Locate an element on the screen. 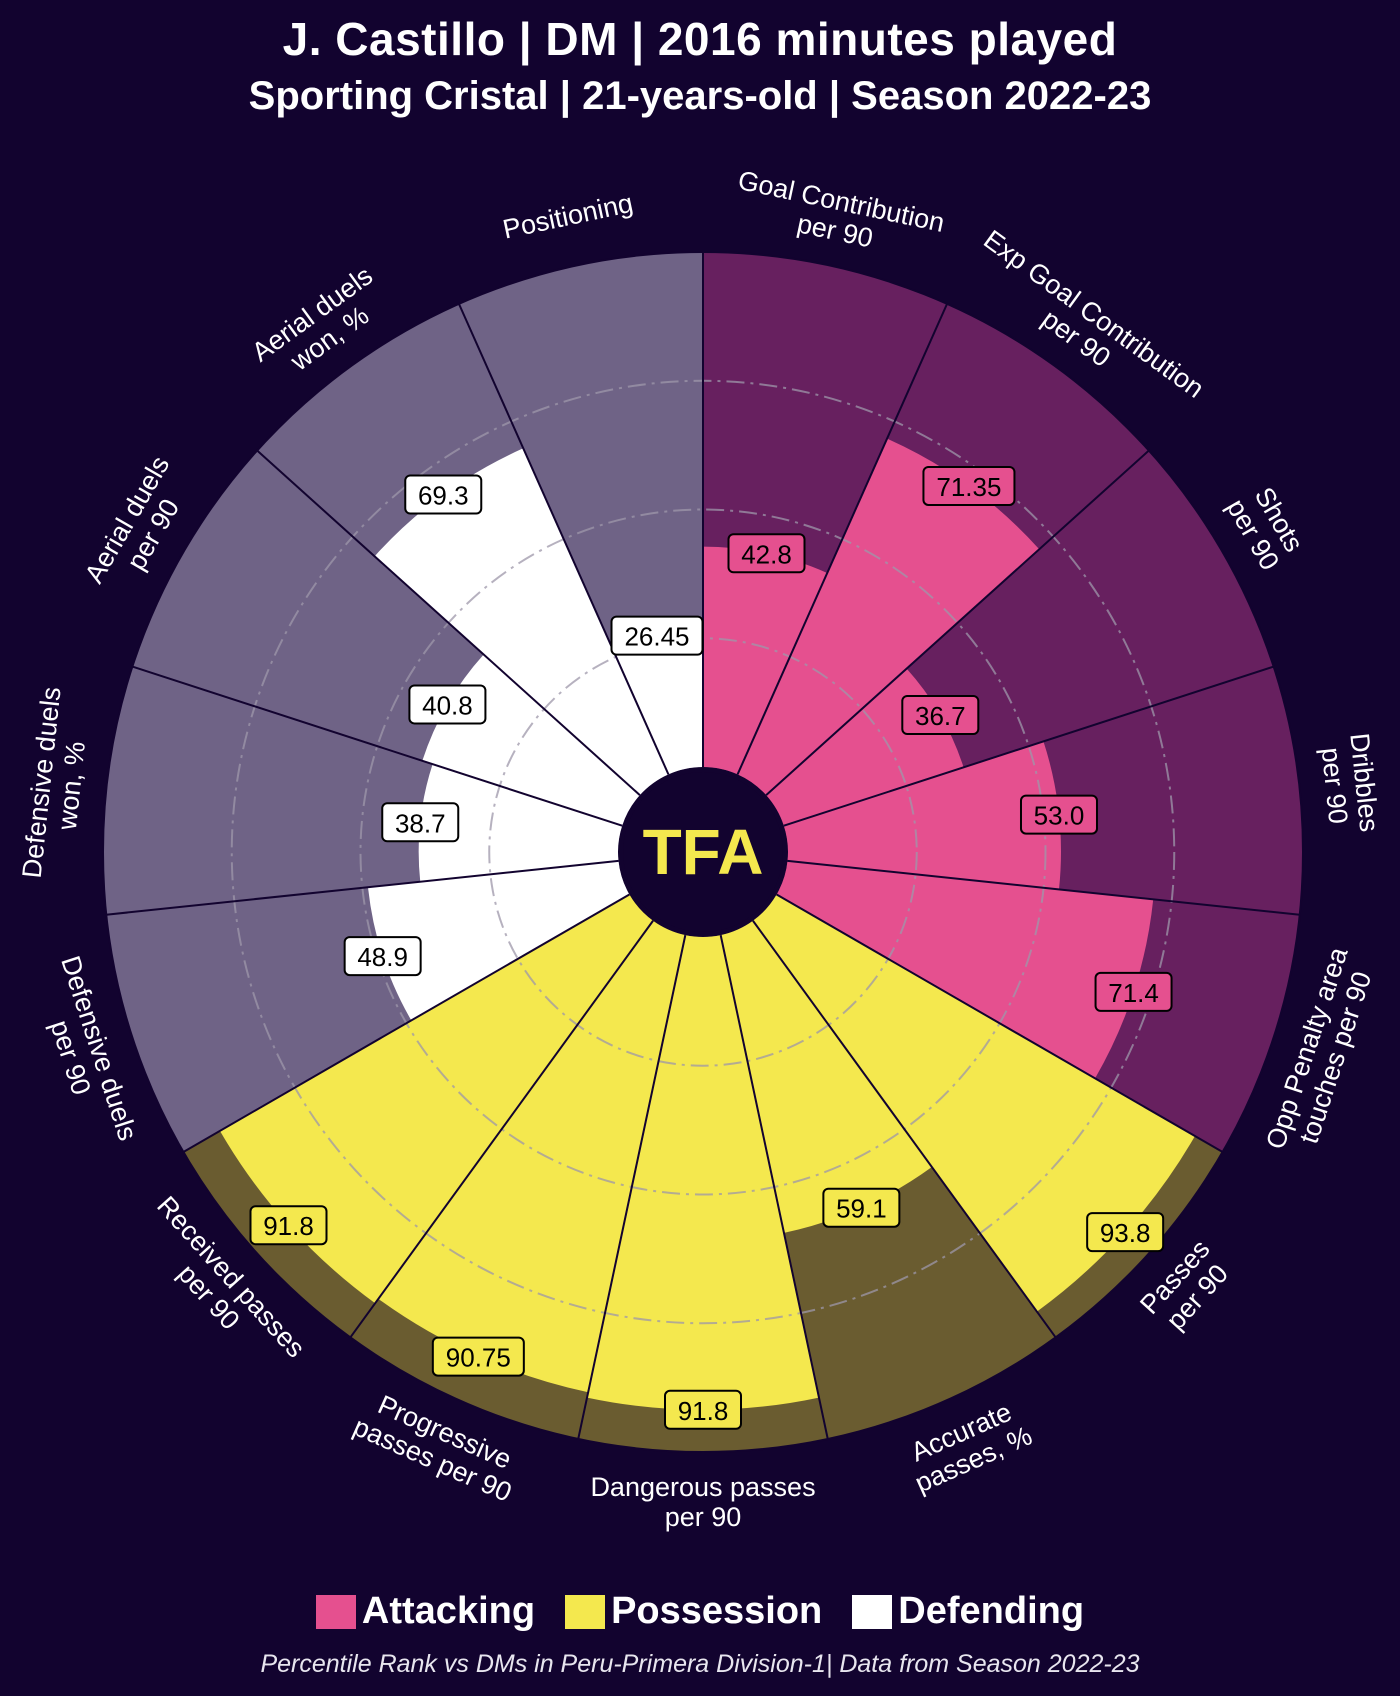 The width and height of the screenshot is (1400, 1696). value-label-text: 59.1 is located at coordinates (861, 1209).